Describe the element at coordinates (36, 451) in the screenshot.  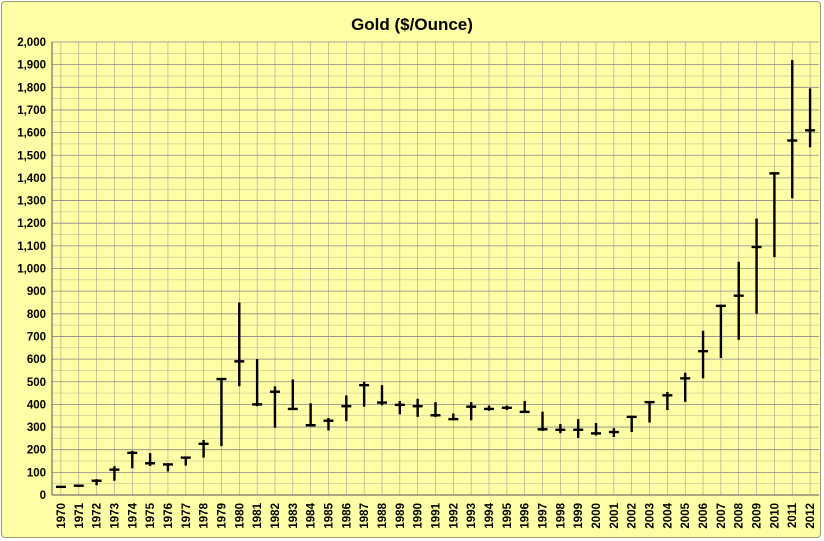
I see `y-tick-label: 200` at that location.